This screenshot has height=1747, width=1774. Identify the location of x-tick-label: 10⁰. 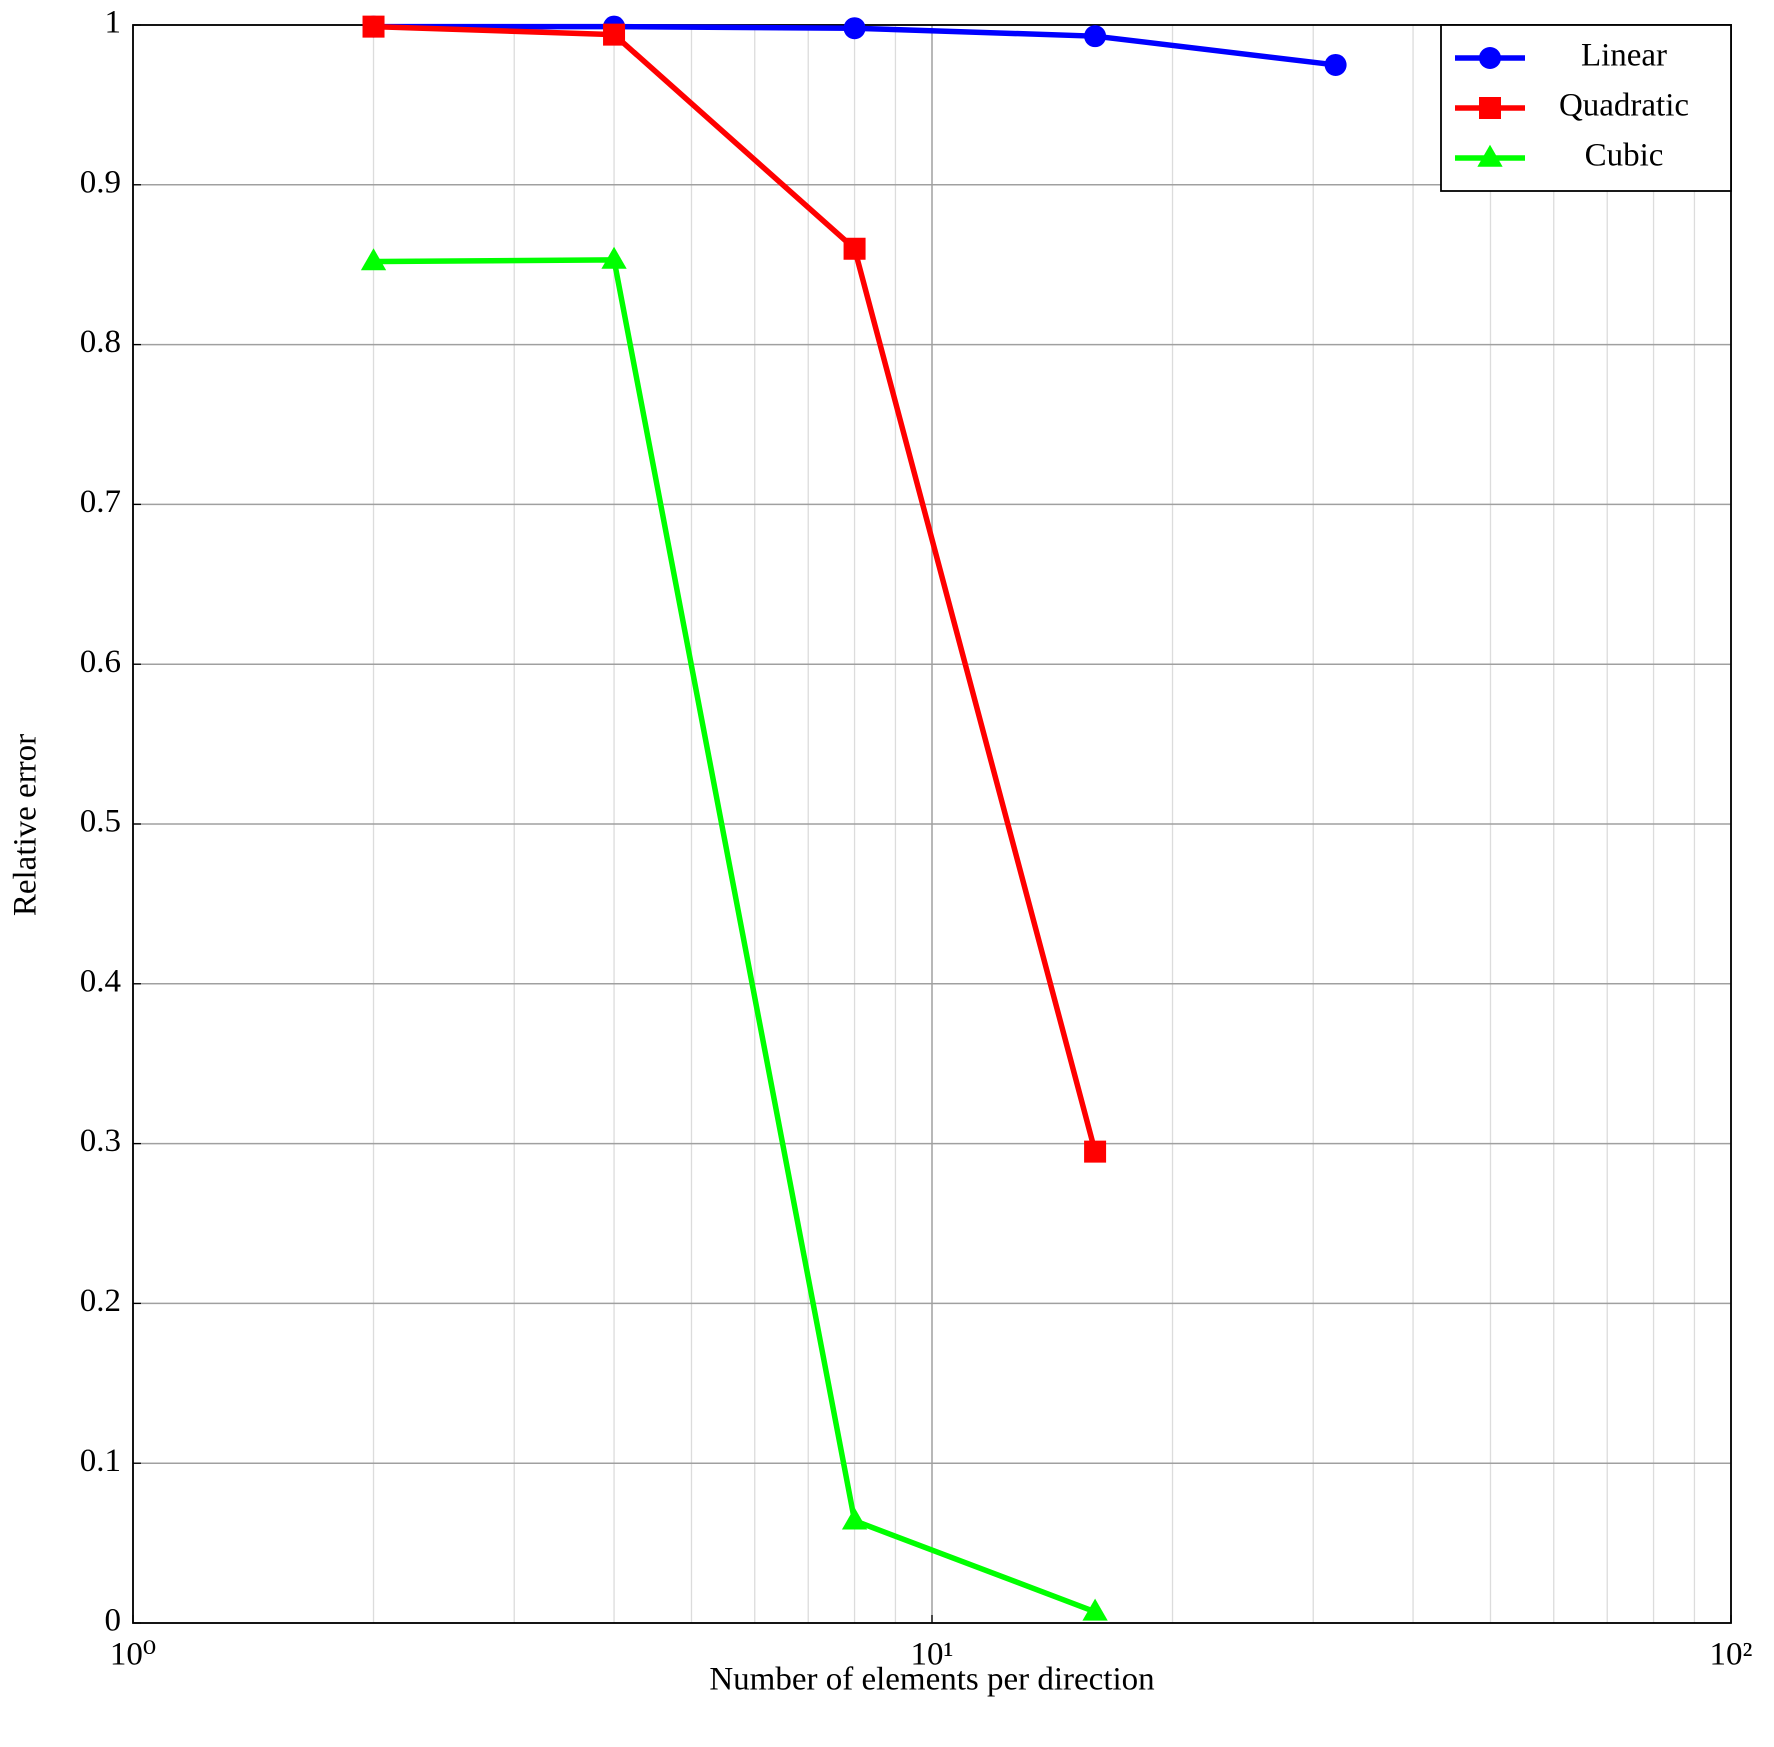
(133, 1655).